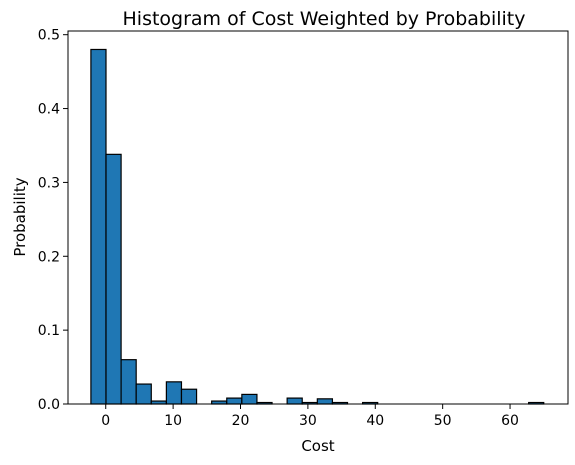  Describe the element at coordinates (49, 257) in the screenshot. I see `y-tick-label: 0.2` at that location.